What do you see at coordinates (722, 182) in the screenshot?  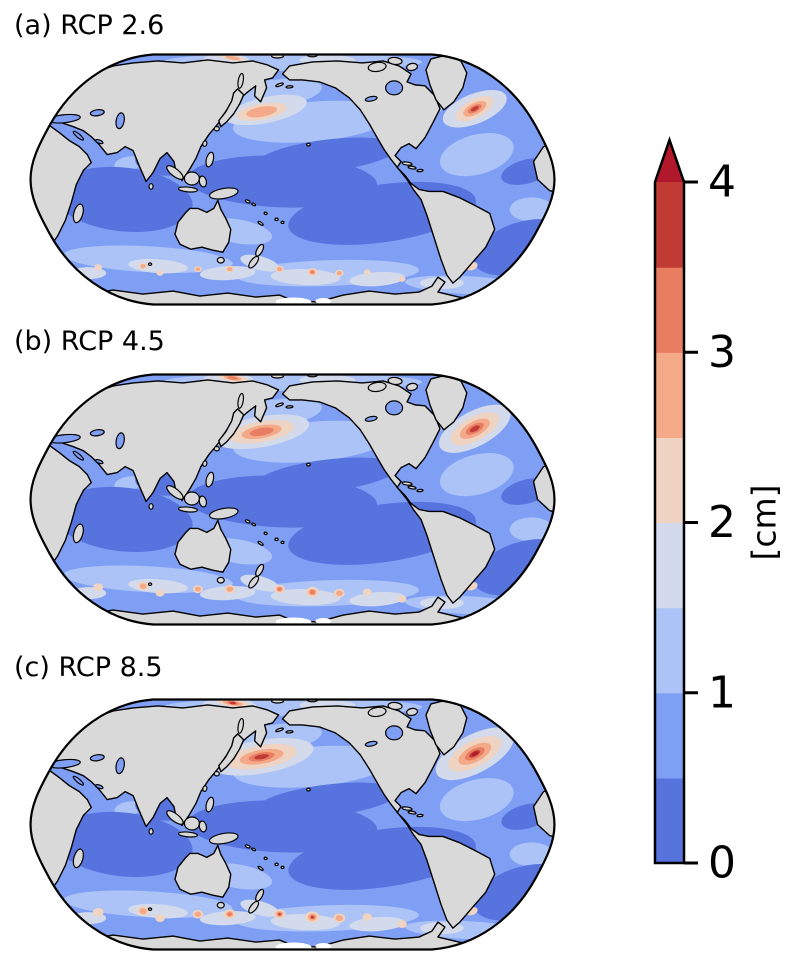 I see `colorbar-tick-label: 4` at bounding box center [722, 182].